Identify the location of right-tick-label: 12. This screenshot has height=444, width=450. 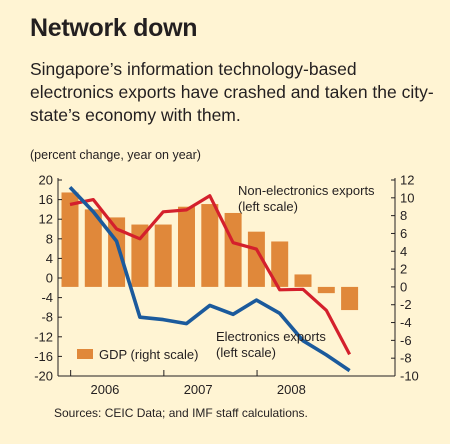
(407, 180).